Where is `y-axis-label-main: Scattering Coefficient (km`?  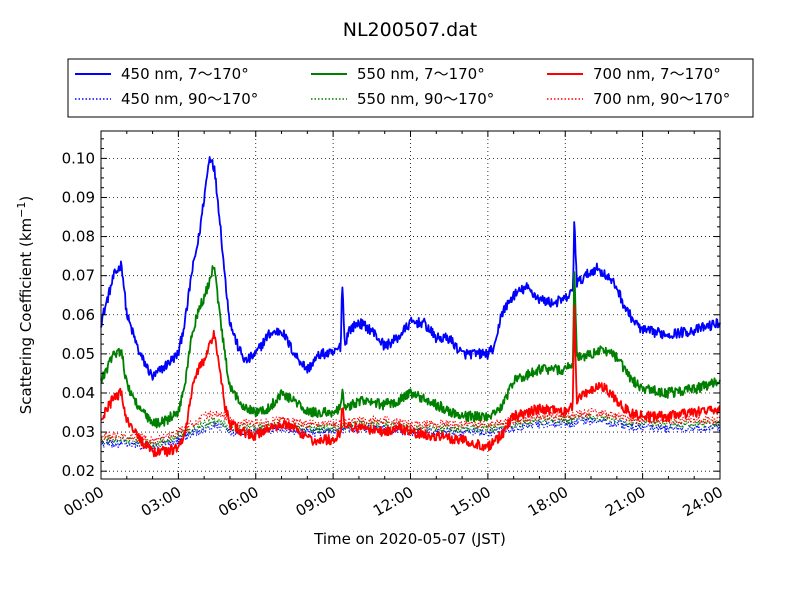 y-axis-label-main: Scattering Coefficient (km is located at coordinates (26, 316).